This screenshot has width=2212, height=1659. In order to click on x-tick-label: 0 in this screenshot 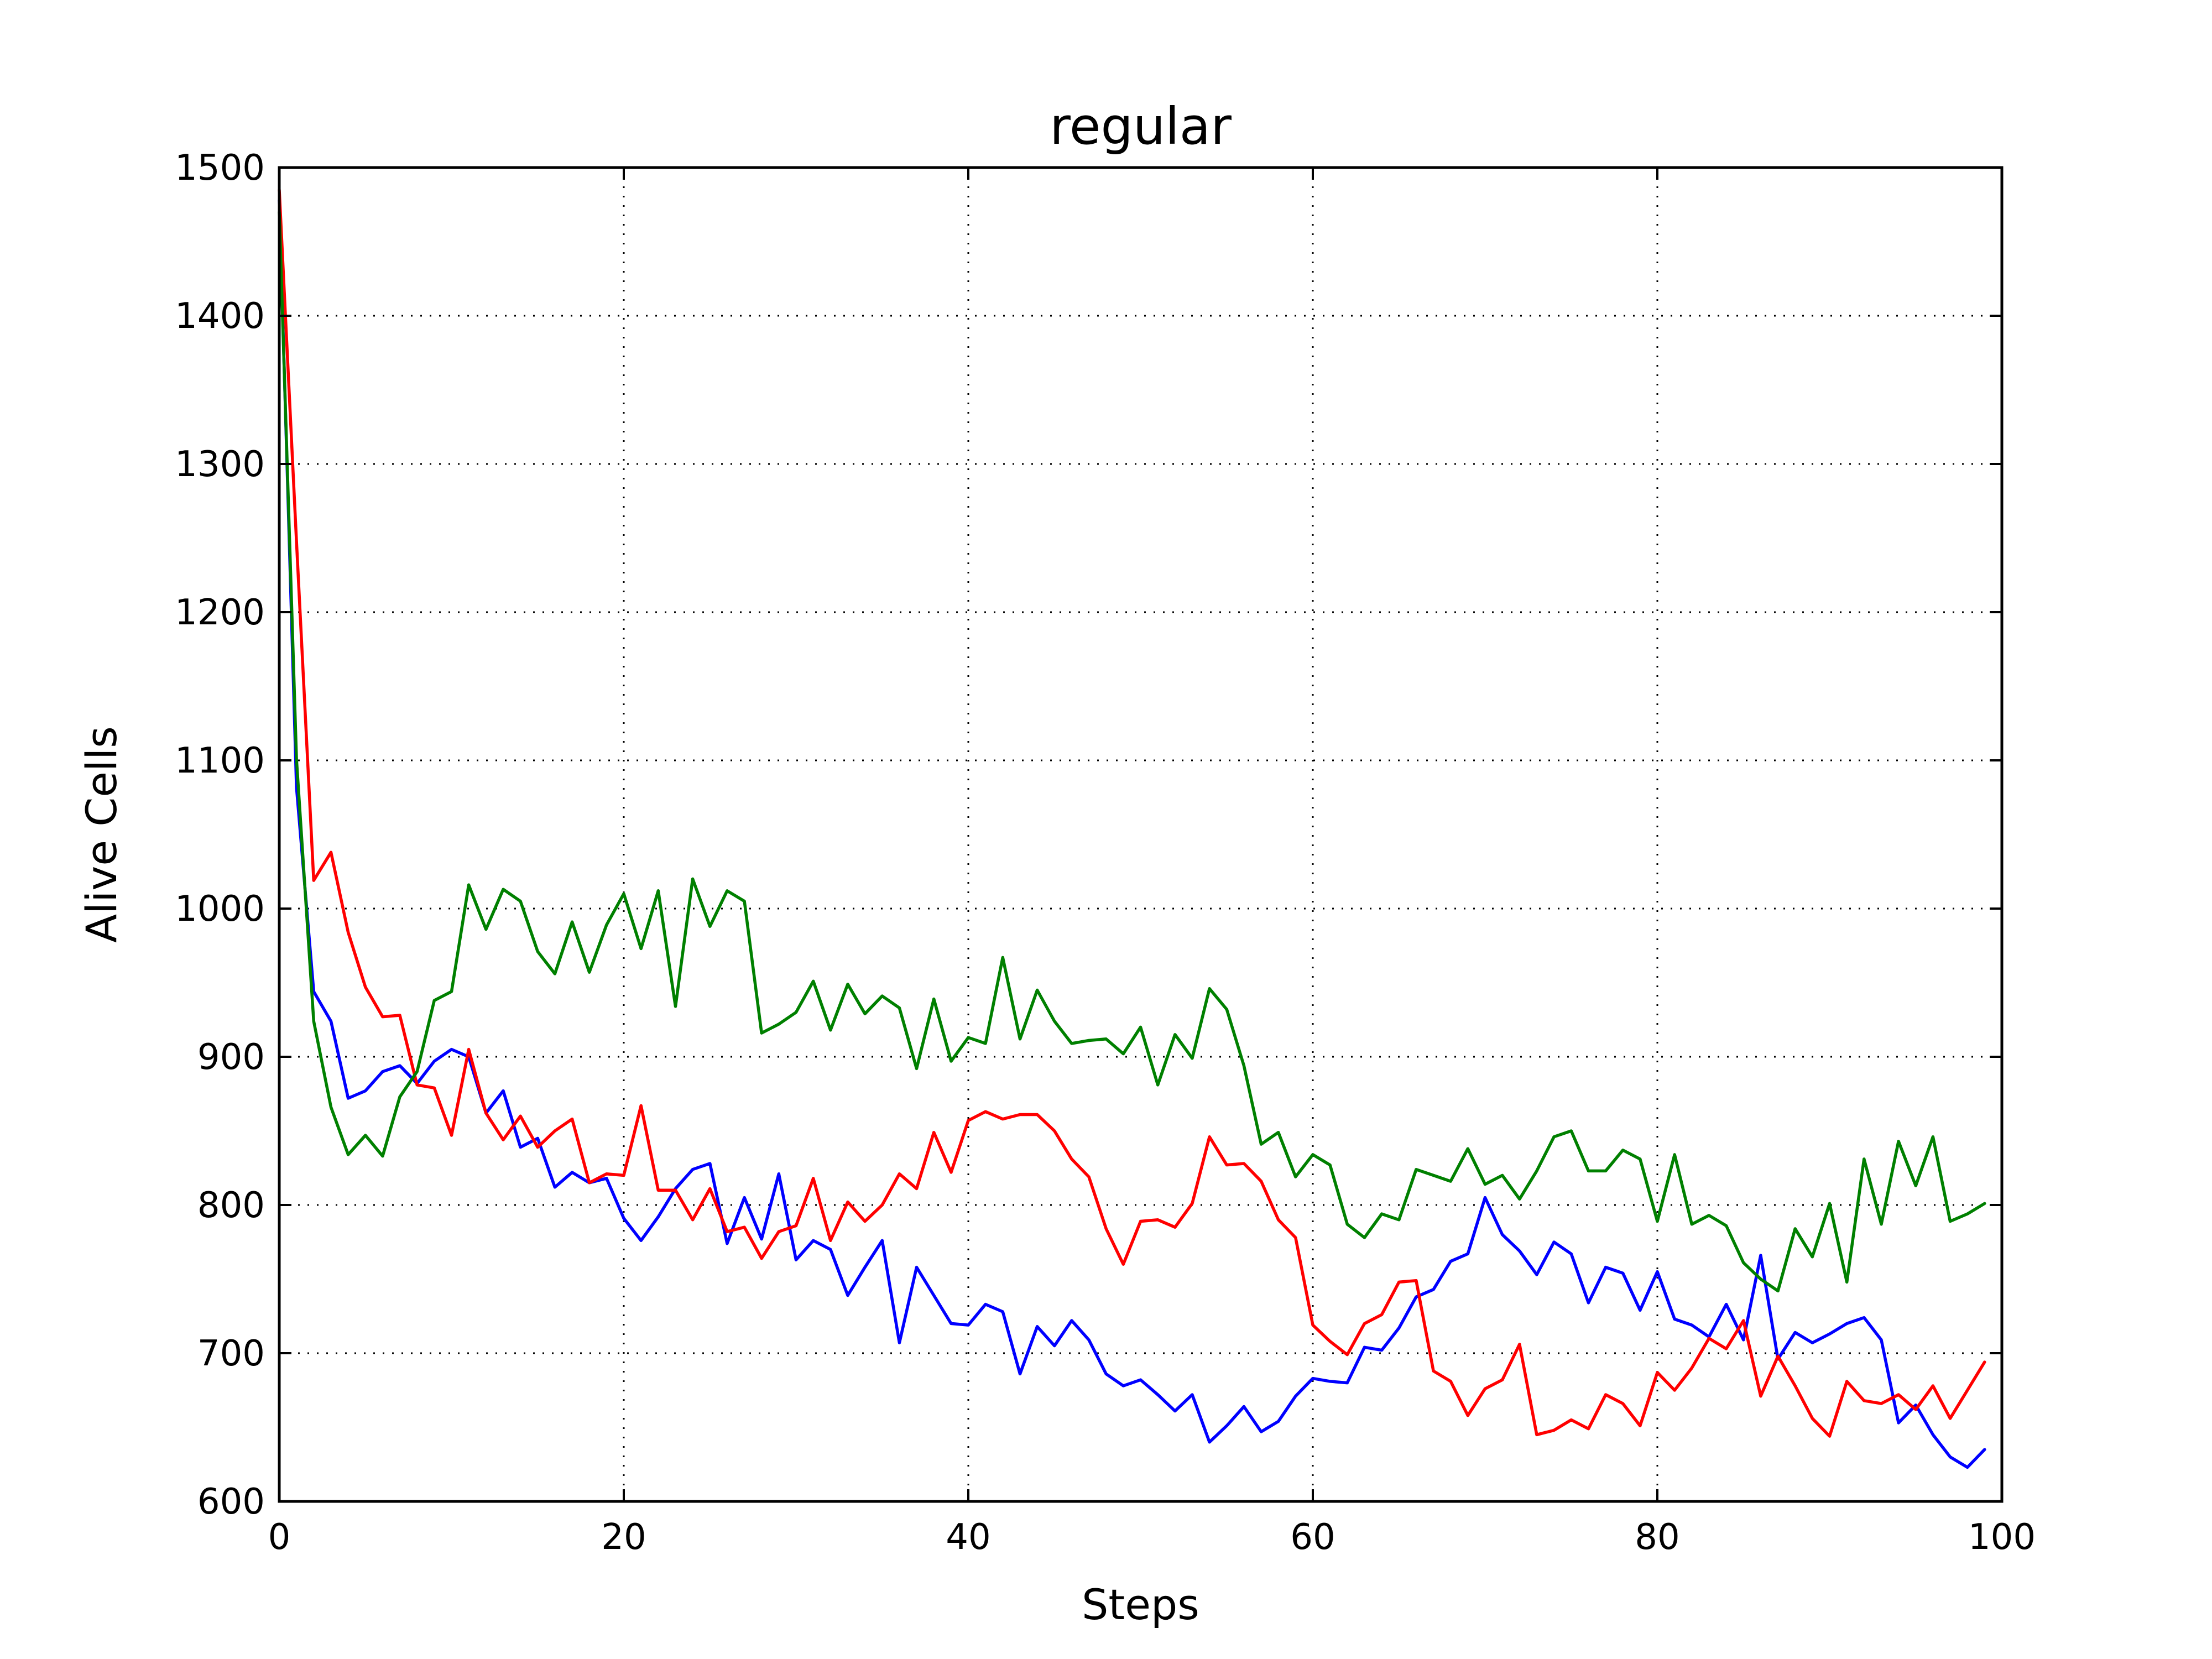, I will do `click(280, 1537)`.